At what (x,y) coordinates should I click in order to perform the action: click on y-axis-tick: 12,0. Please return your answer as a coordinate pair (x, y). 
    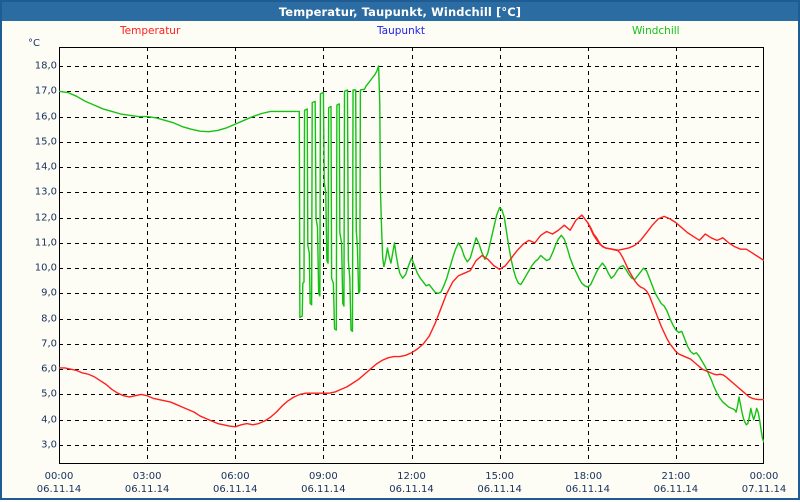
    Looking at the image, I should click on (45, 218).